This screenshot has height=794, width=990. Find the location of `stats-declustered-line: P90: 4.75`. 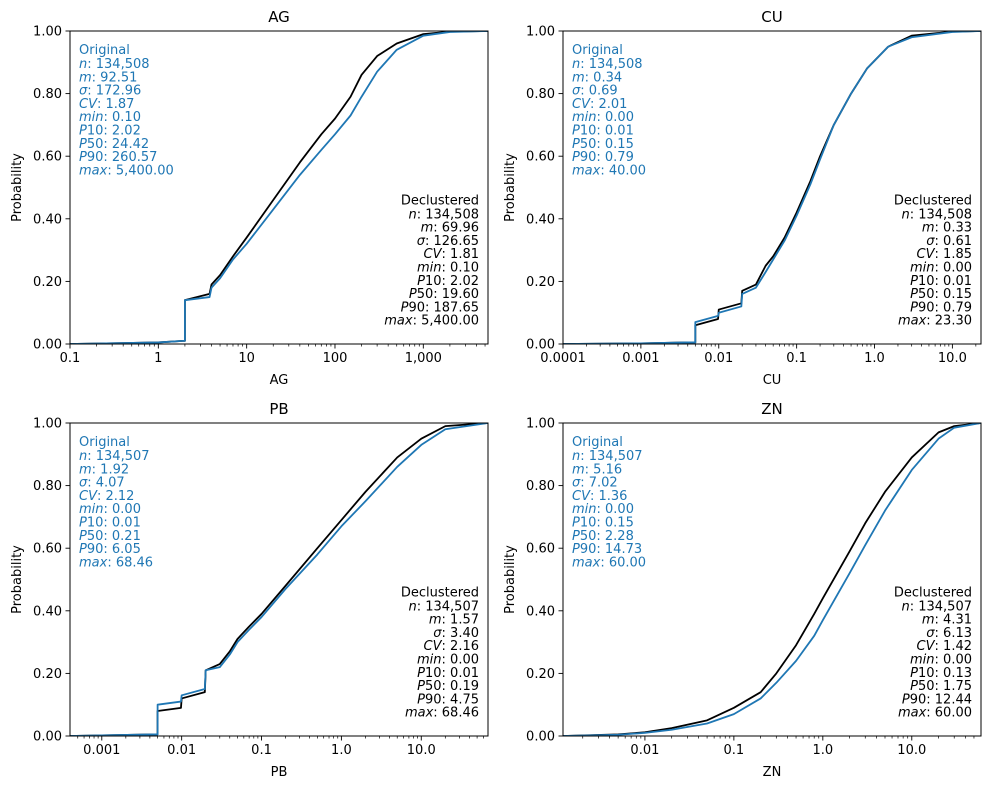

stats-declustered-line: P90: 4.75 is located at coordinates (448, 699).